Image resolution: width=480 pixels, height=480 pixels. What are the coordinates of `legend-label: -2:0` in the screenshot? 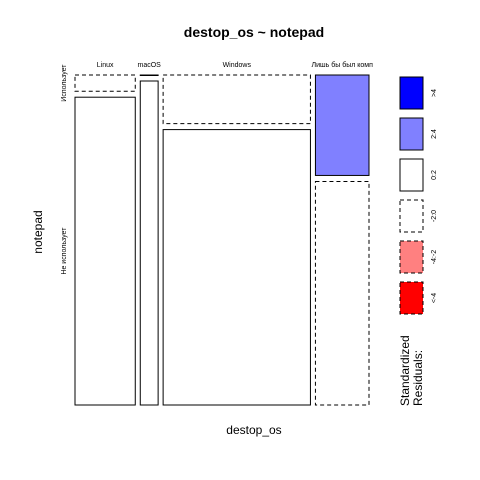 It's located at (434, 216).